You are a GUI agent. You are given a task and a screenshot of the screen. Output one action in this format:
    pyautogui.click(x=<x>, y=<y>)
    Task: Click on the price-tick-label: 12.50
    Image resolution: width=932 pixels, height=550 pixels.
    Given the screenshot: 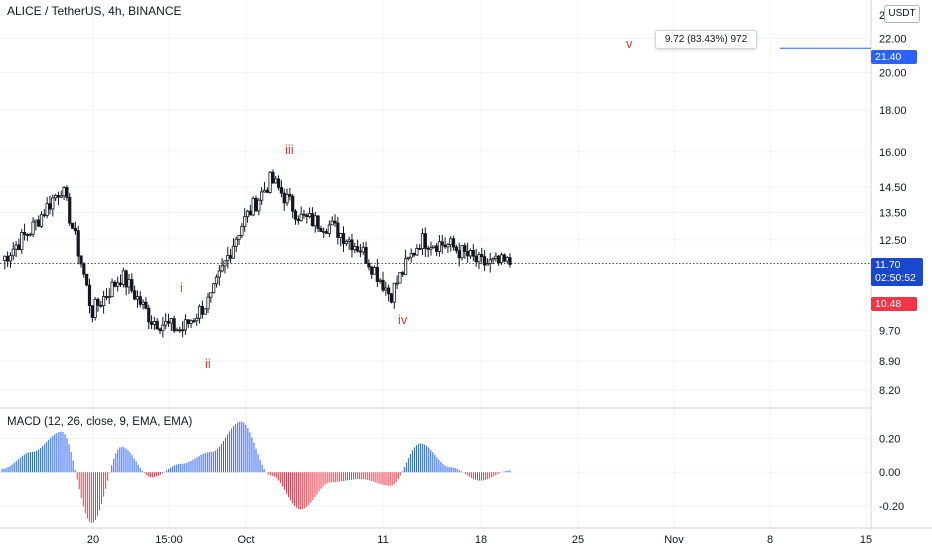 What is the action you would take?
    pyautogui.click(x=893, y=241)
    